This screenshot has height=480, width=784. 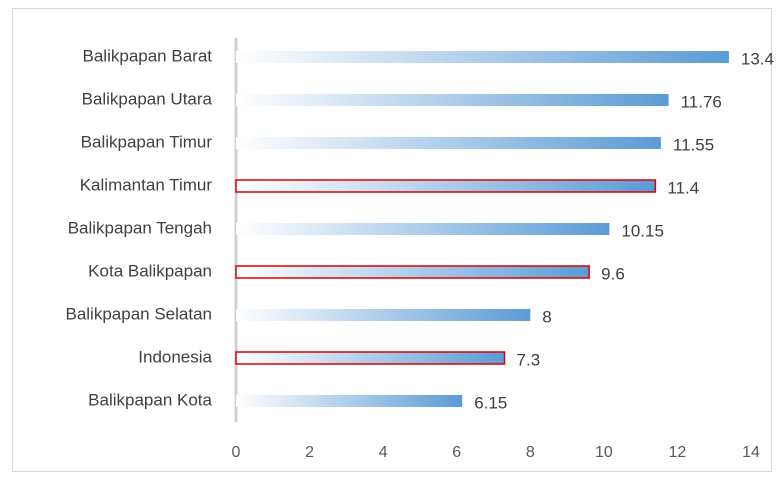 I want to click on y-tick-label: Kalimantan Timur, so click(x=146, y=184).